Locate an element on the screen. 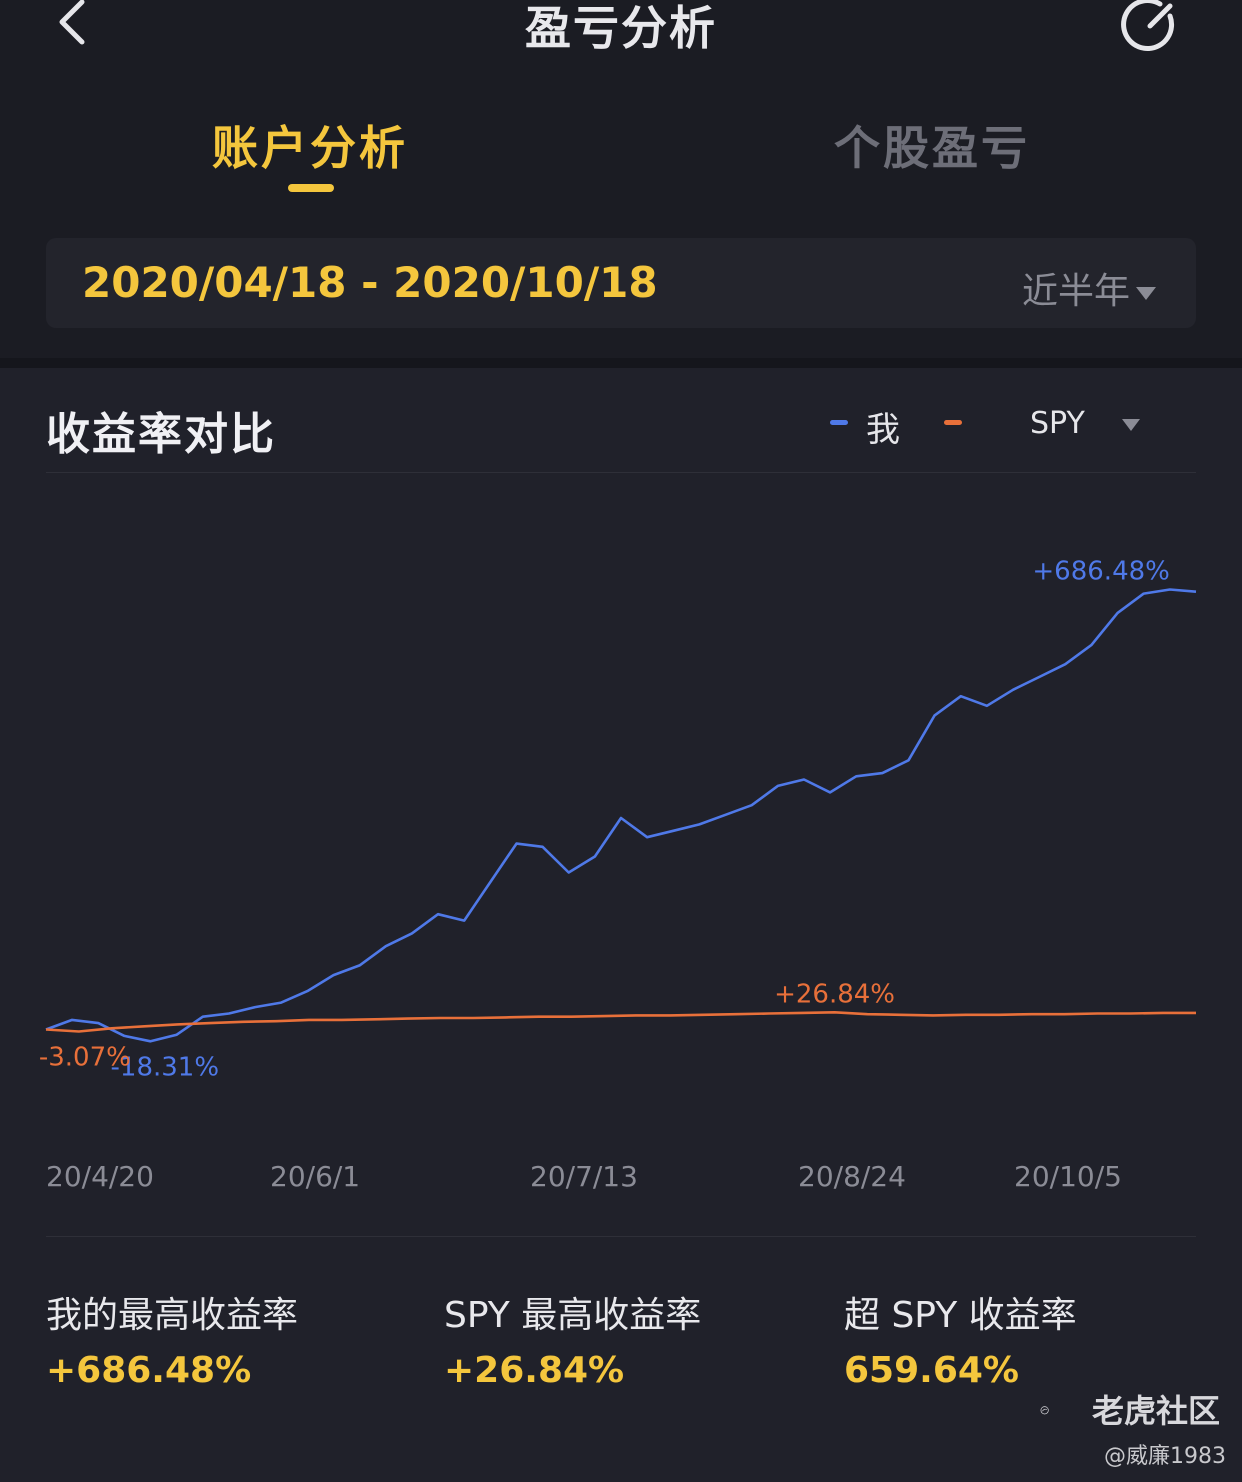 This screenshot has height=1482, width=1242. max-label-me: +686.48% is located at coordinates (1100, 571).